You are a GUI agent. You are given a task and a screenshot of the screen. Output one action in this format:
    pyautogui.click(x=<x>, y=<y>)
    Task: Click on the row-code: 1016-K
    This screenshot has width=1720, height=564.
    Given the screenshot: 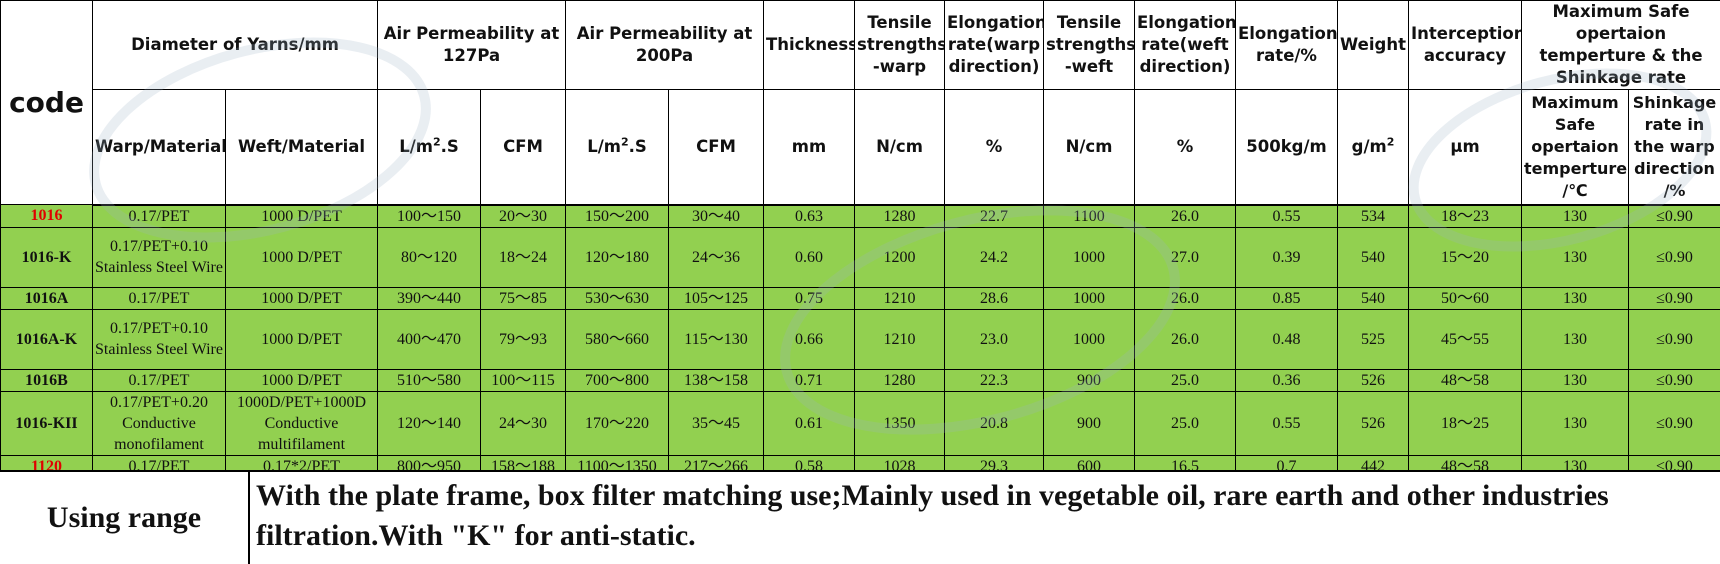 What is the action you would take?
    pyautogui.click(x=46, y=257)
    